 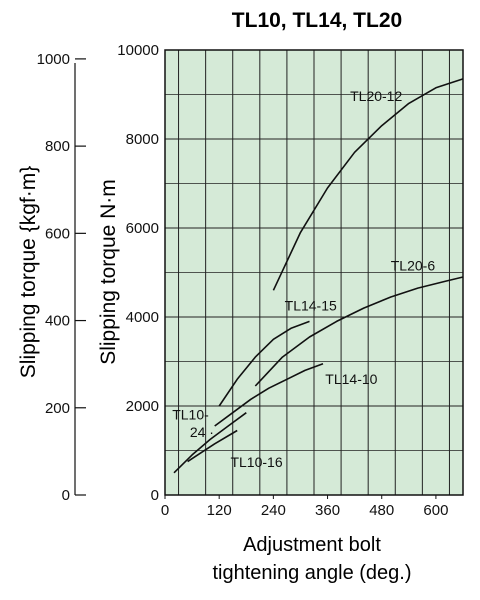 I want to click on y-tick-label: 4000, so click(x=142, y=317).